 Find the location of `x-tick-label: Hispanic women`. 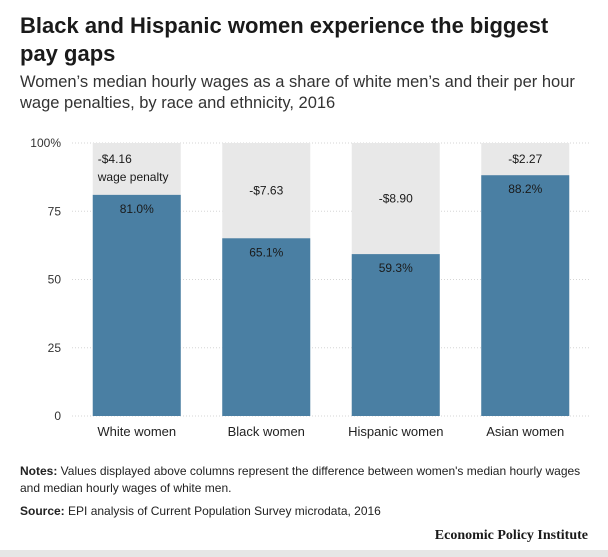

x-tick-label: Hispanic women is located at coordinates (395, 431).